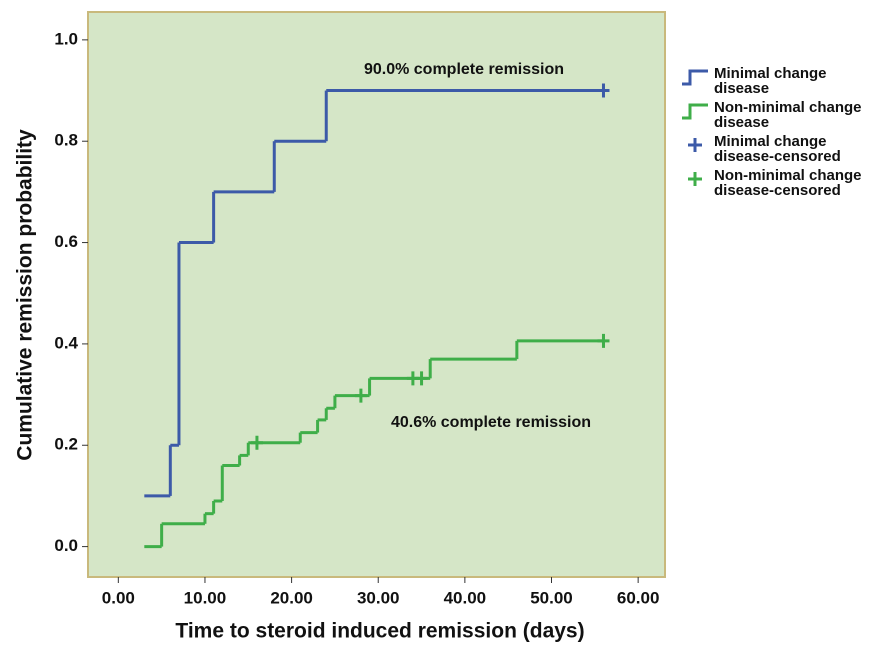  I want to click on legend-label: Minimal change disease-censored, so click(777, 149).